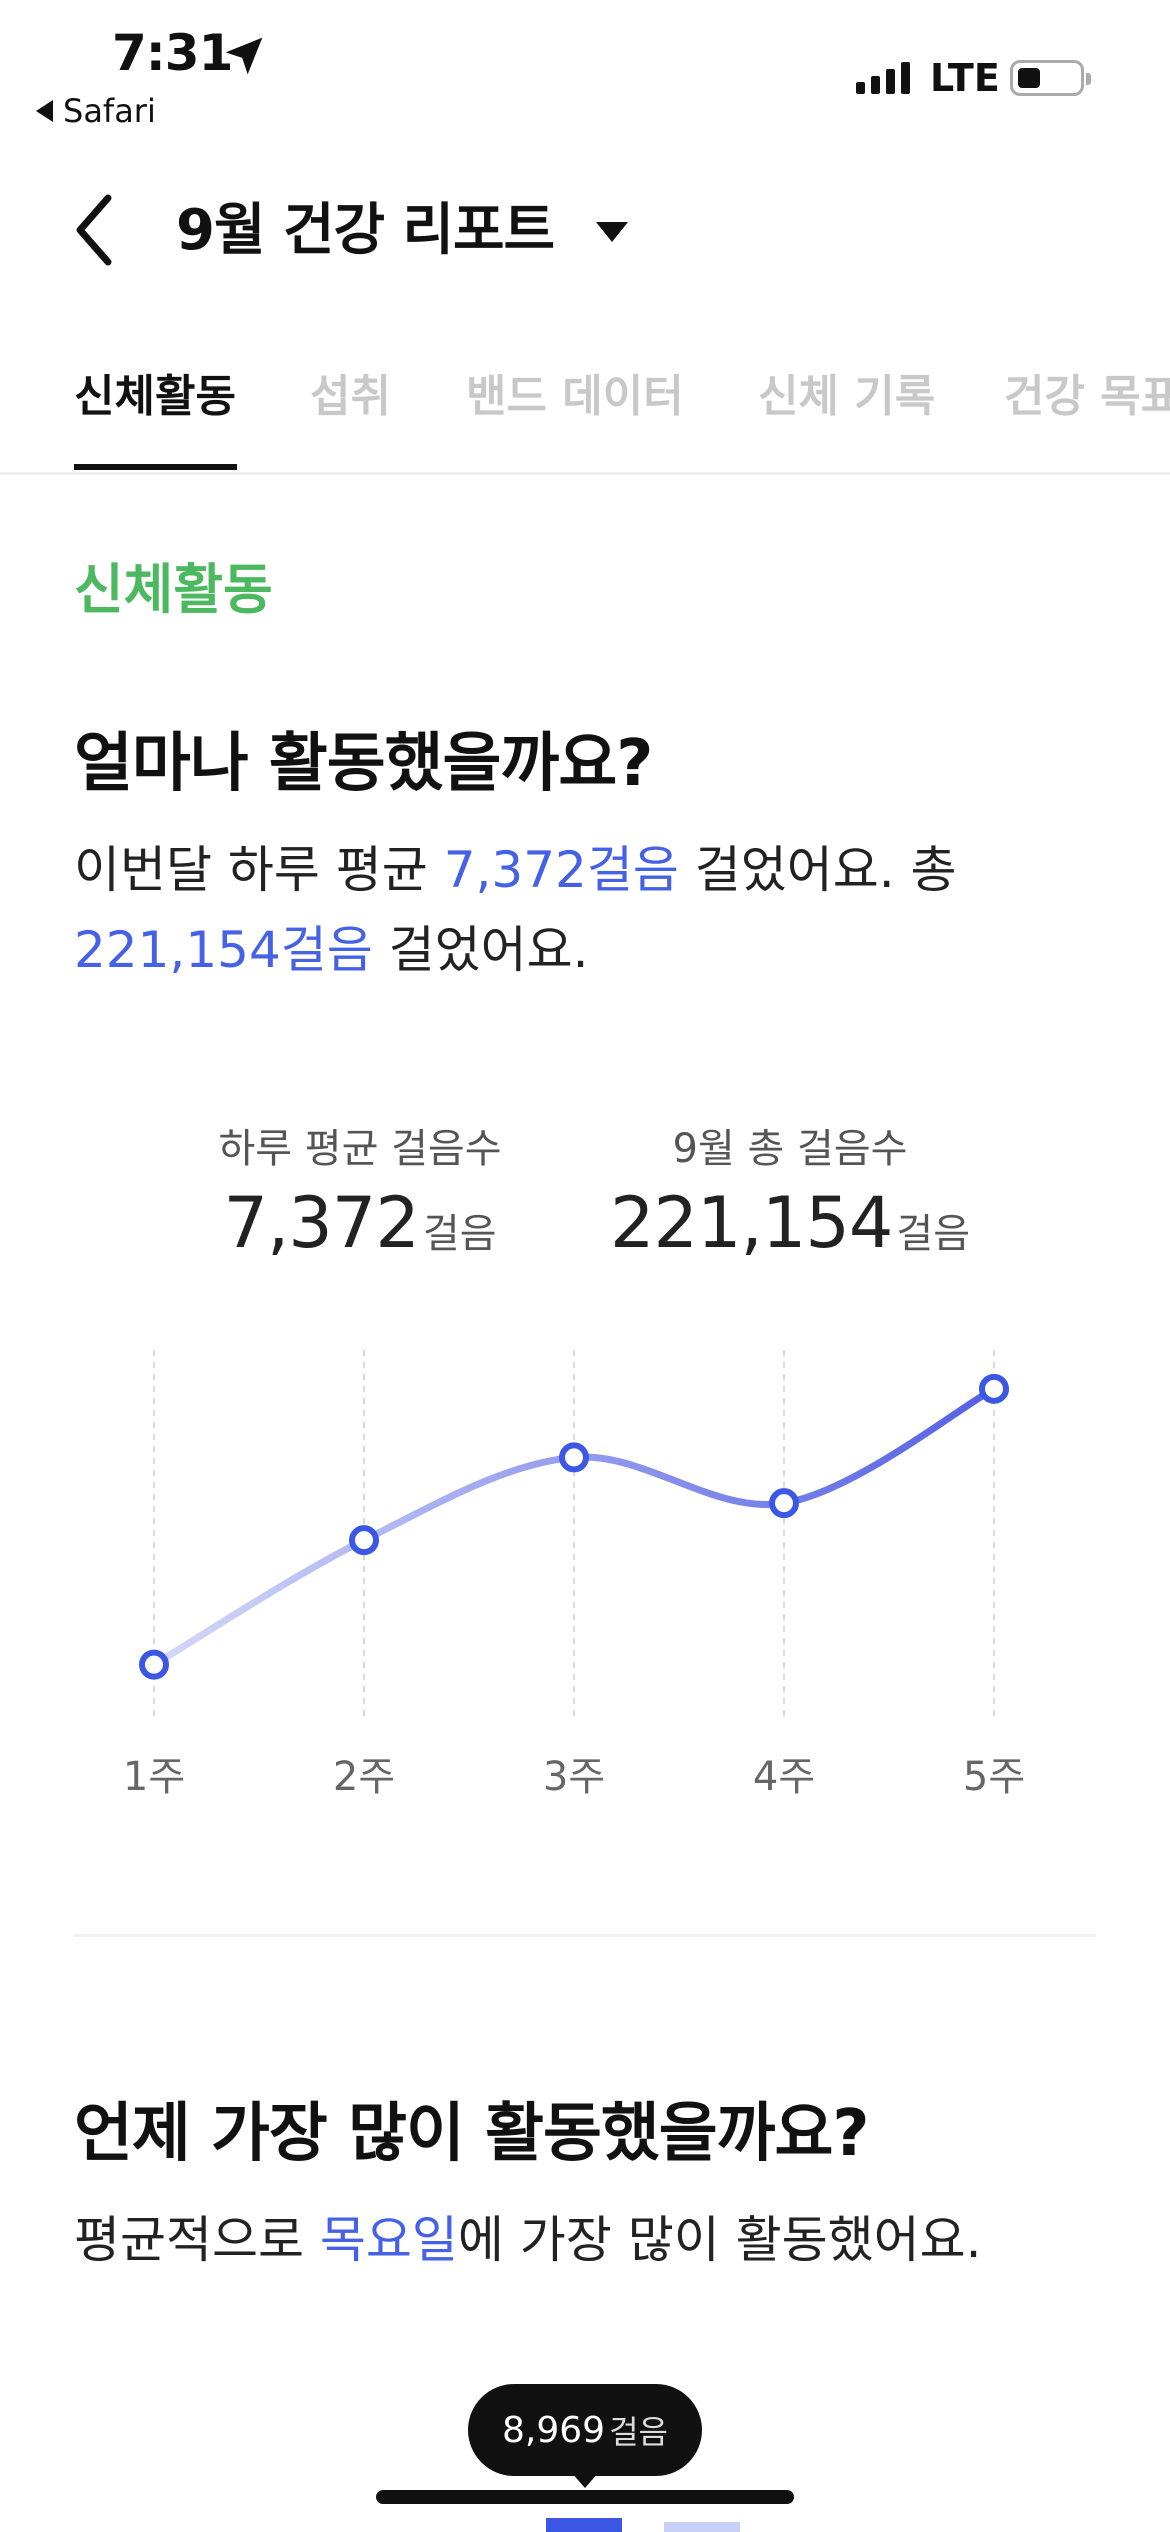 Image resolution: width=1170 pixels, height=2532 pixels. What do you see at coordinates (702, 2527) in the screenshot?
I see `weekday-bar` at bounding box center [702, 2527].